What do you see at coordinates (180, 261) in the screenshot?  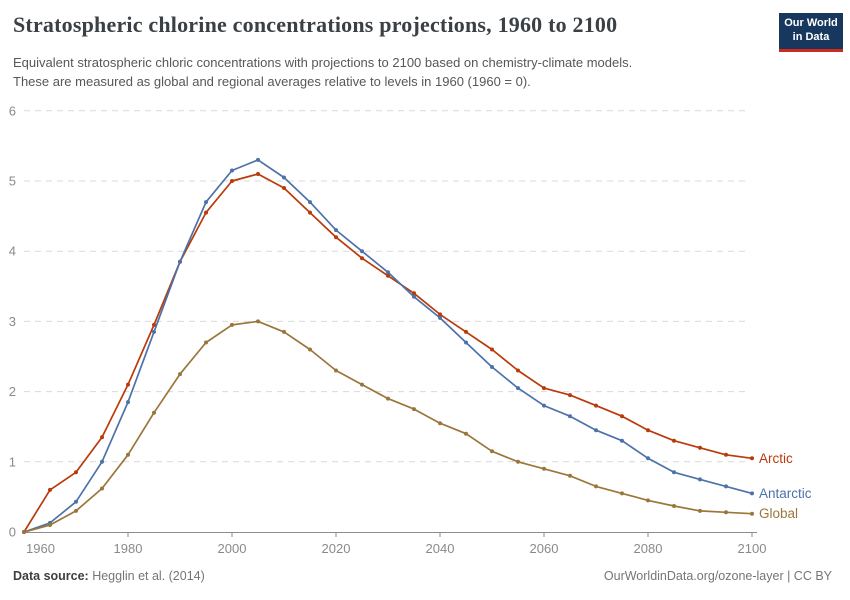 I see `series-point-antarctic-1990` at bounding box center [180, 261].